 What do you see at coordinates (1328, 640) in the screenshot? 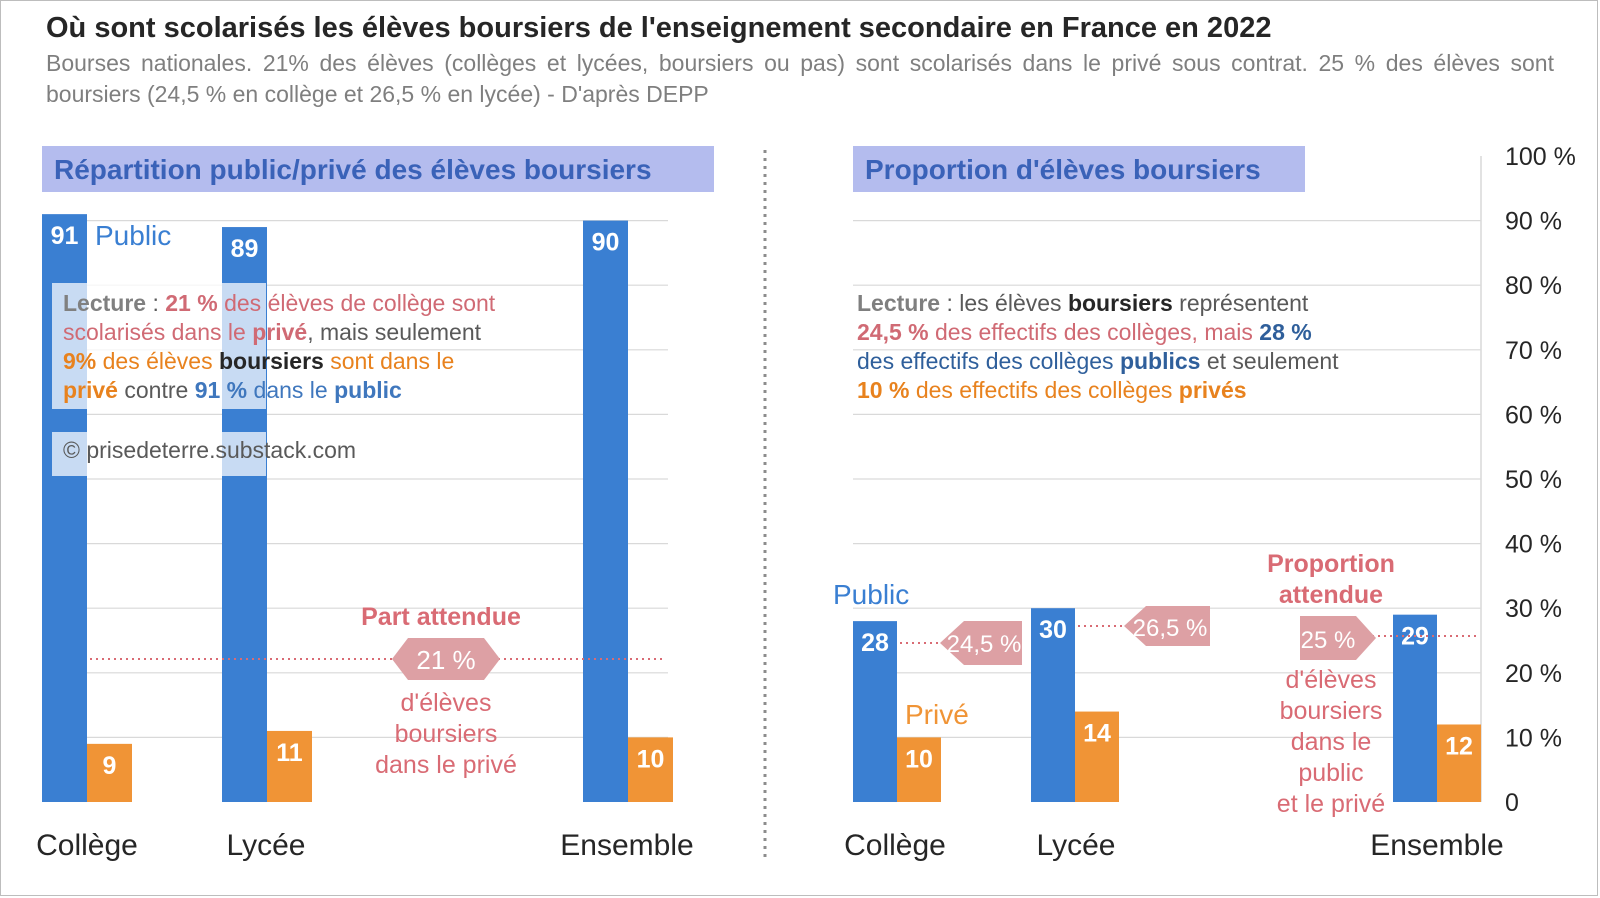
I see `ensemble-reference-badge-text: 25 %` at bounding box center [1328, 640].